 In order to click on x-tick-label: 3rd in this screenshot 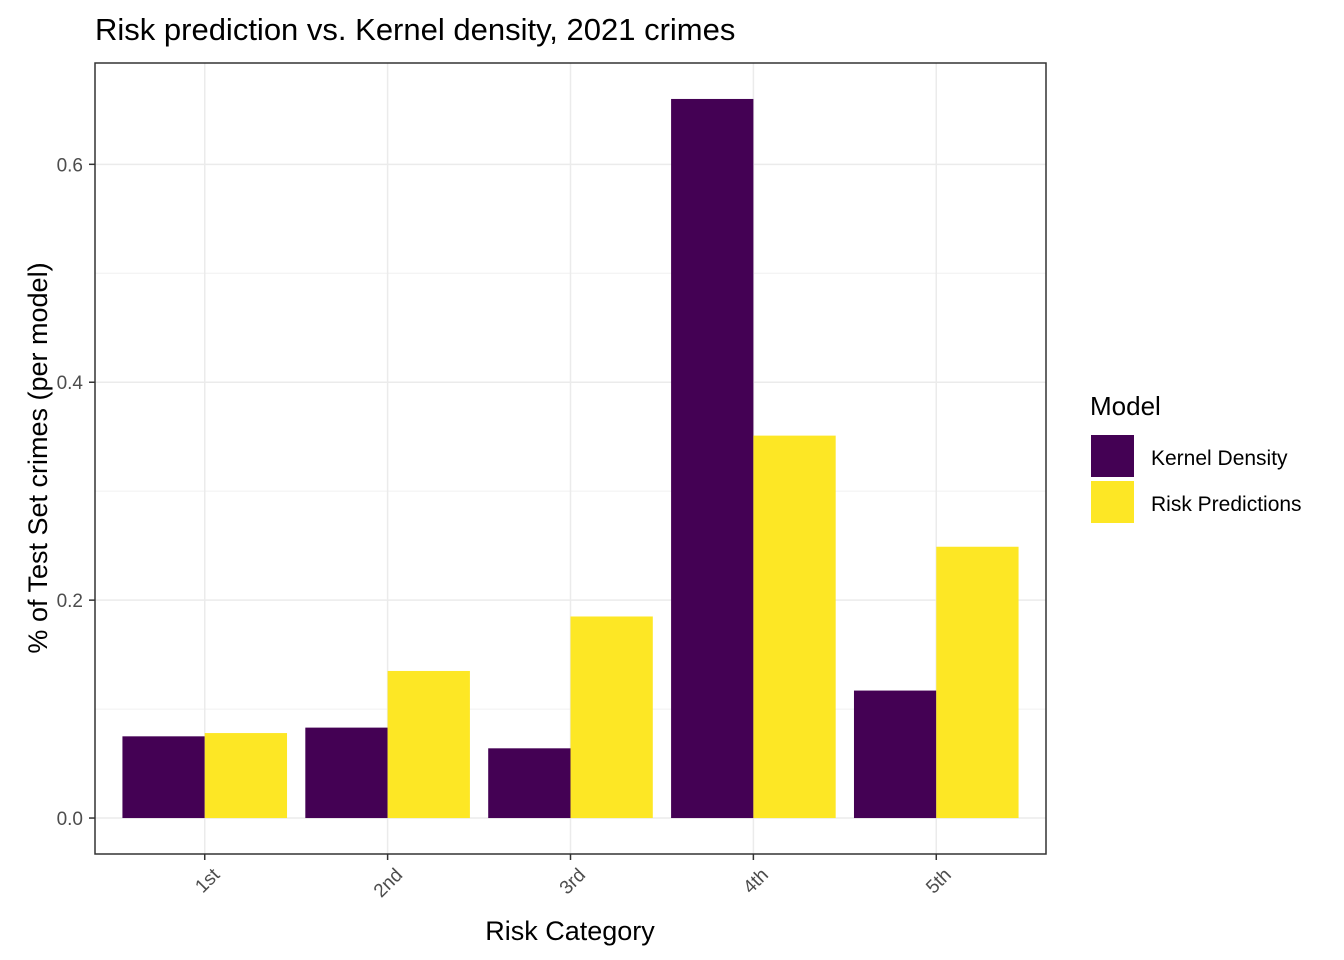, I will do `click(573, 882)`.